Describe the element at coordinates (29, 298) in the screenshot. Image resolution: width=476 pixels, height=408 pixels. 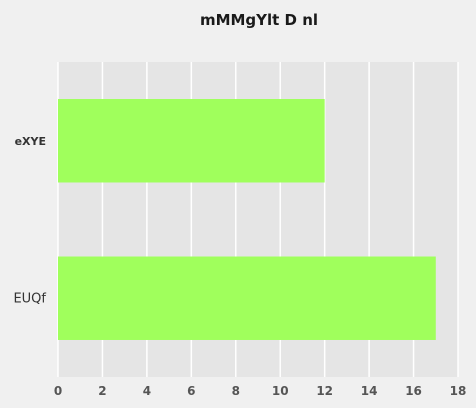
I see `category-label-EUQf: EUQf` at that location.